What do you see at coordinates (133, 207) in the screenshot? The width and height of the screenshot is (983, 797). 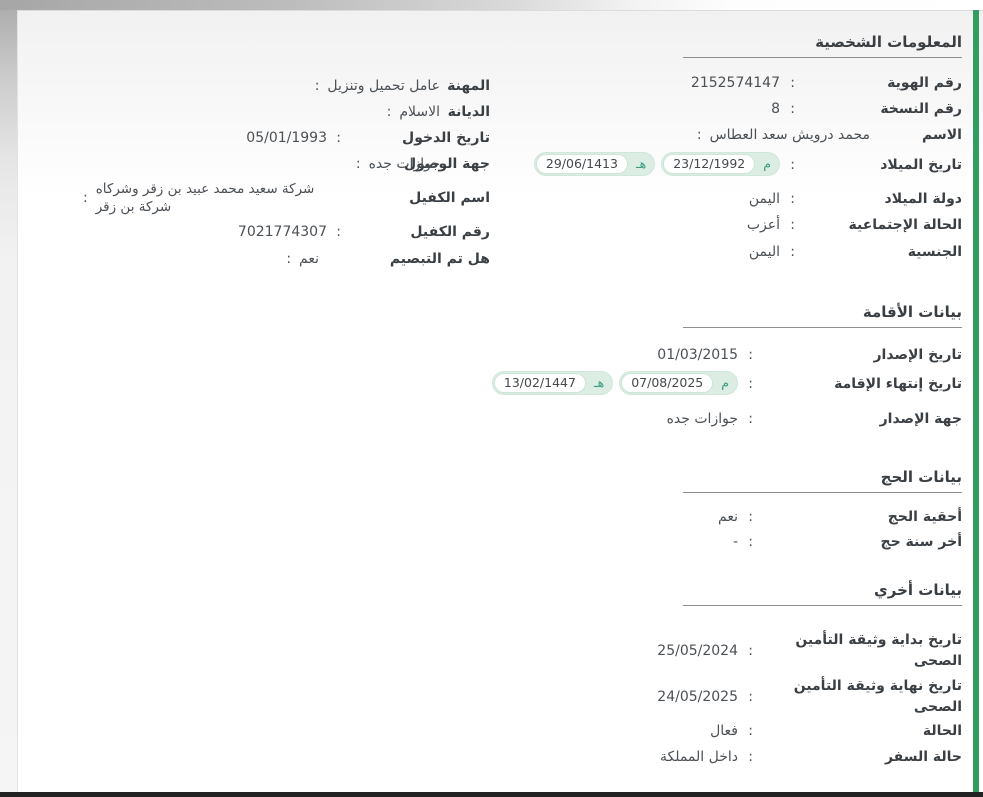 I see `sponsor-name-line2: شركة بن زقر` at bounding box center [133, 207].